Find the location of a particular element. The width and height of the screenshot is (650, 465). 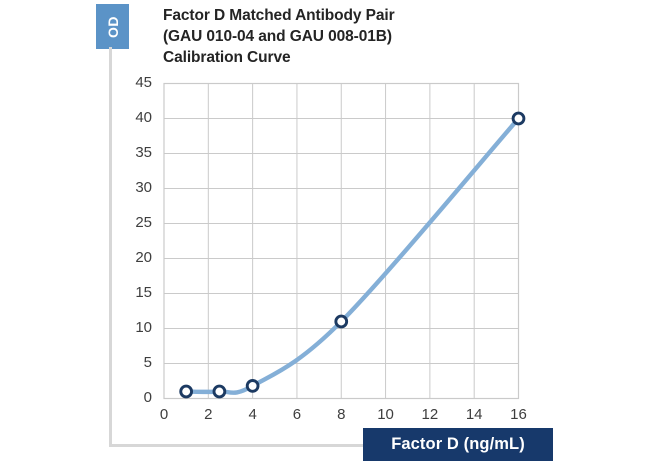

y-tick-label: 25 is located at coordinates (143, 222).